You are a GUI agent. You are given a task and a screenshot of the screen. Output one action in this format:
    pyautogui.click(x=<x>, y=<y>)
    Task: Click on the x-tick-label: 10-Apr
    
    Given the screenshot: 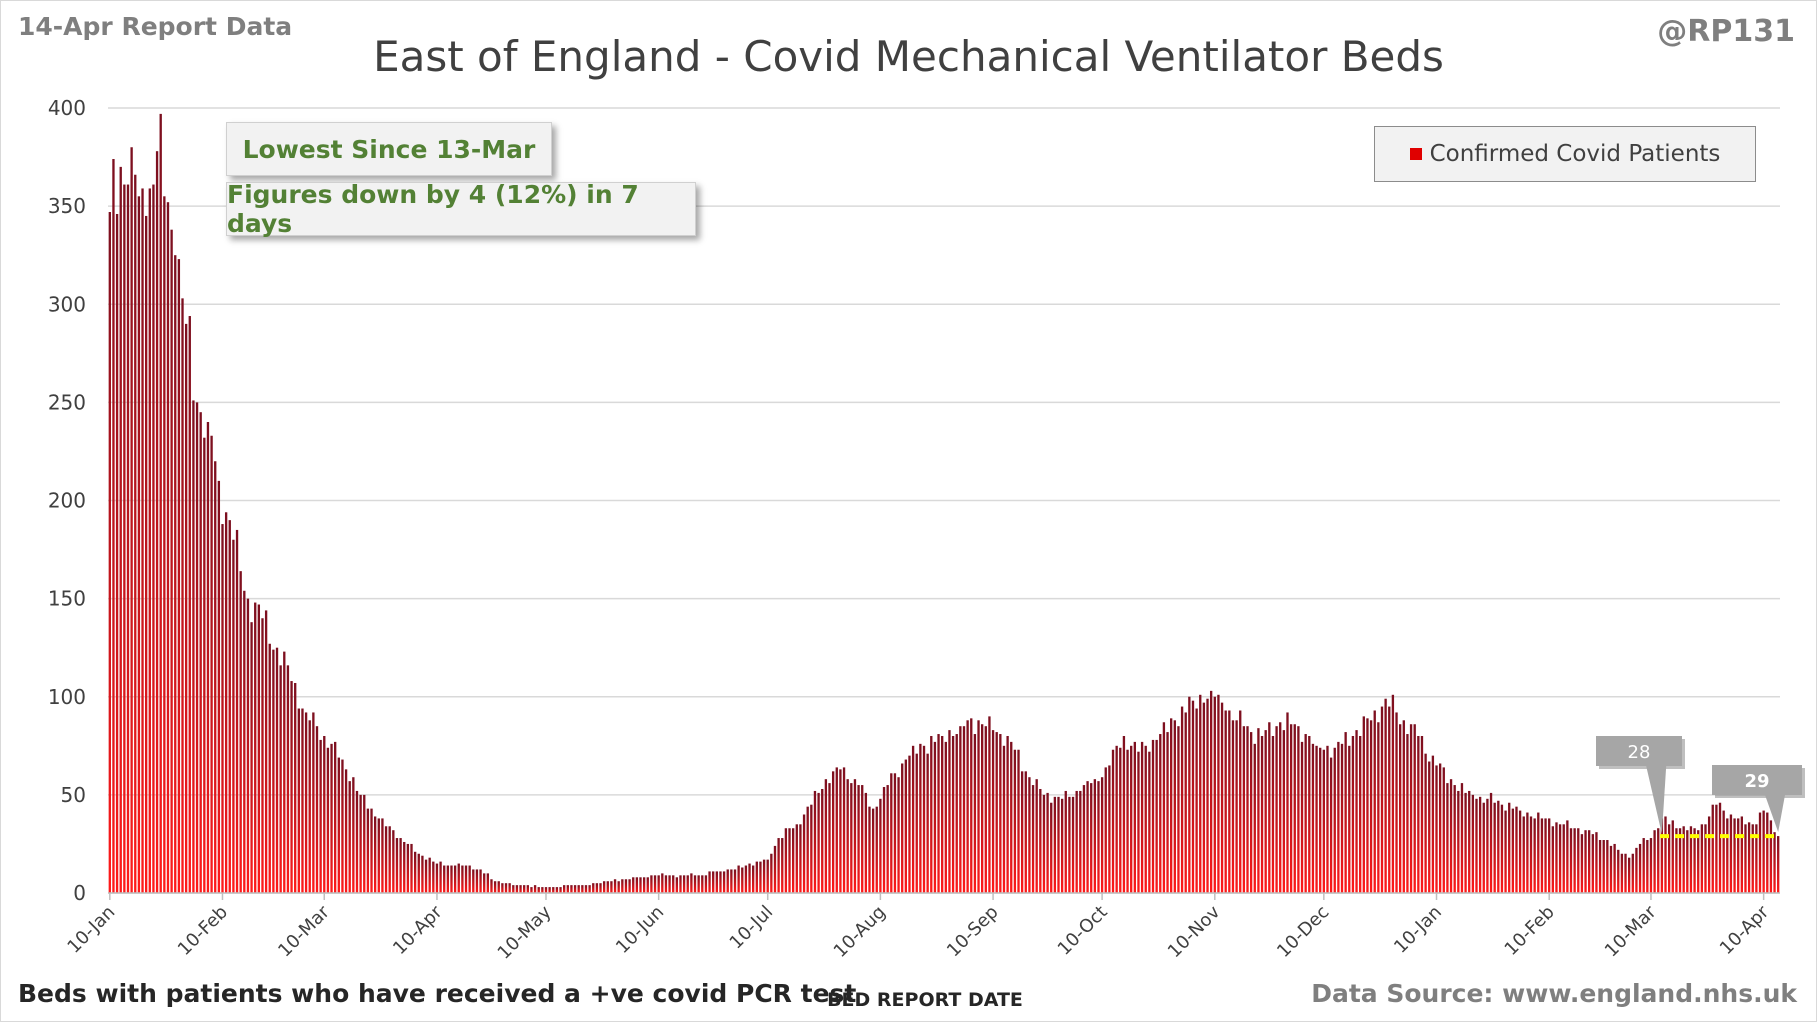 What is the action you would take?
    pyautogui.click(x=1745, y=930)
    